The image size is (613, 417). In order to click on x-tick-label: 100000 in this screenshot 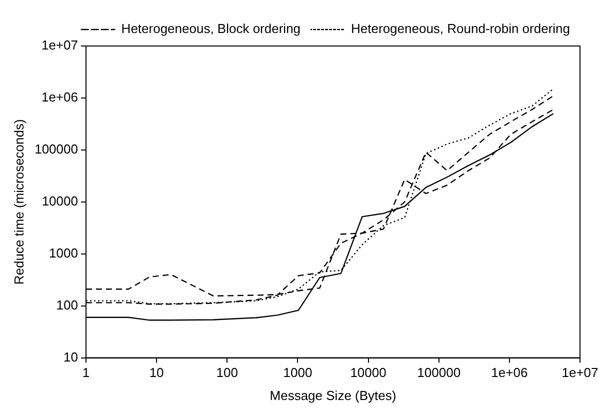, I will do `click(439, 372)`.